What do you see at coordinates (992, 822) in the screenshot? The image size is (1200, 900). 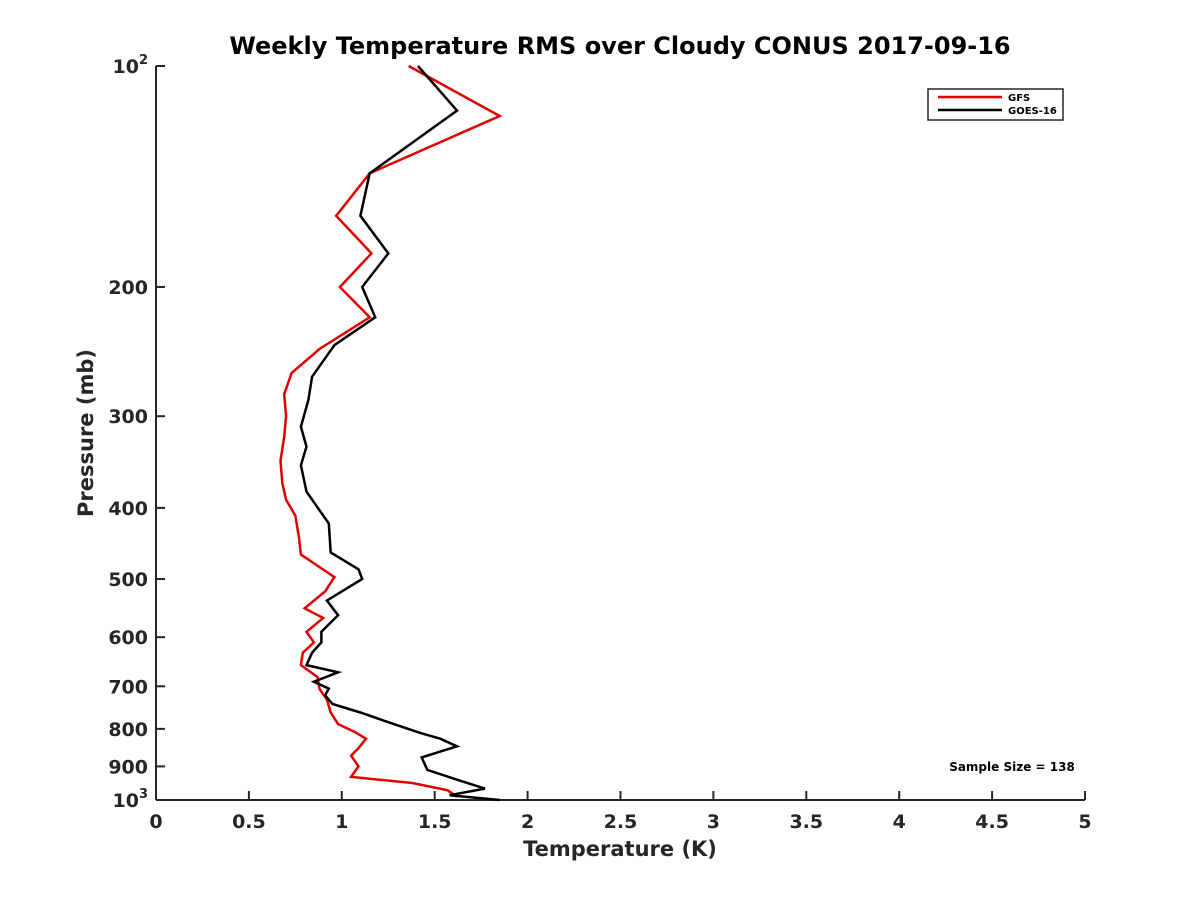 I see `x-tick-label: 4.5` at bounding box center [992, 822].